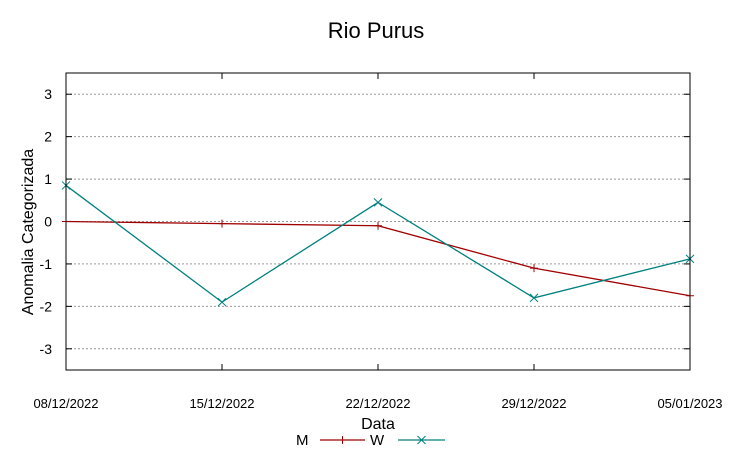 The image size is (753, 459). I want to click on legend-marker-m, so click(342, 440).